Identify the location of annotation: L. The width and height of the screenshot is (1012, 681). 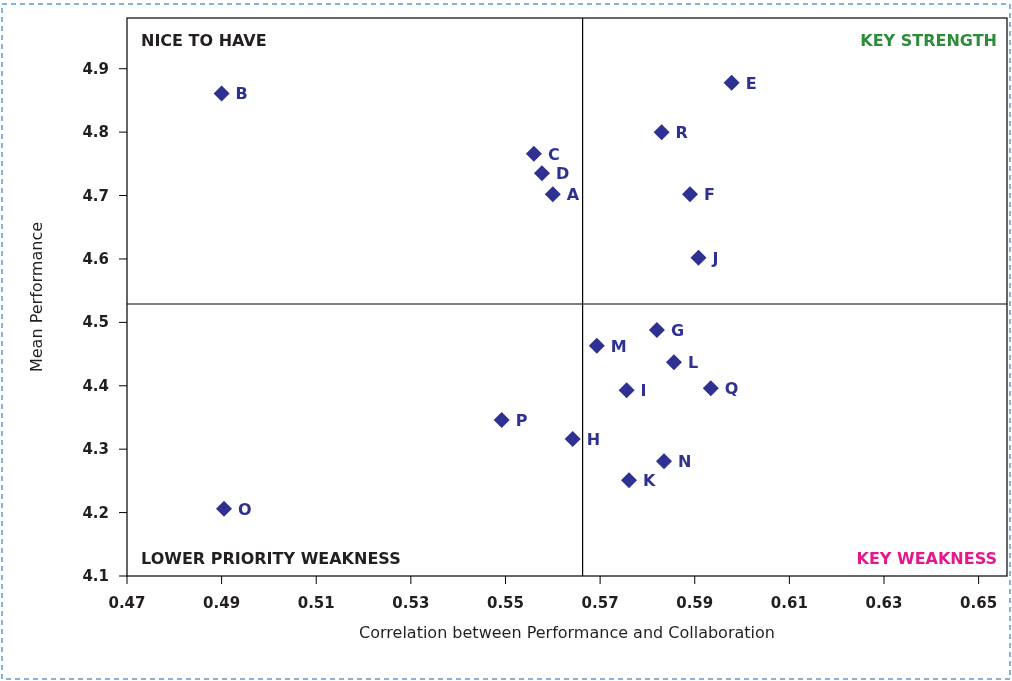
(693, 363).